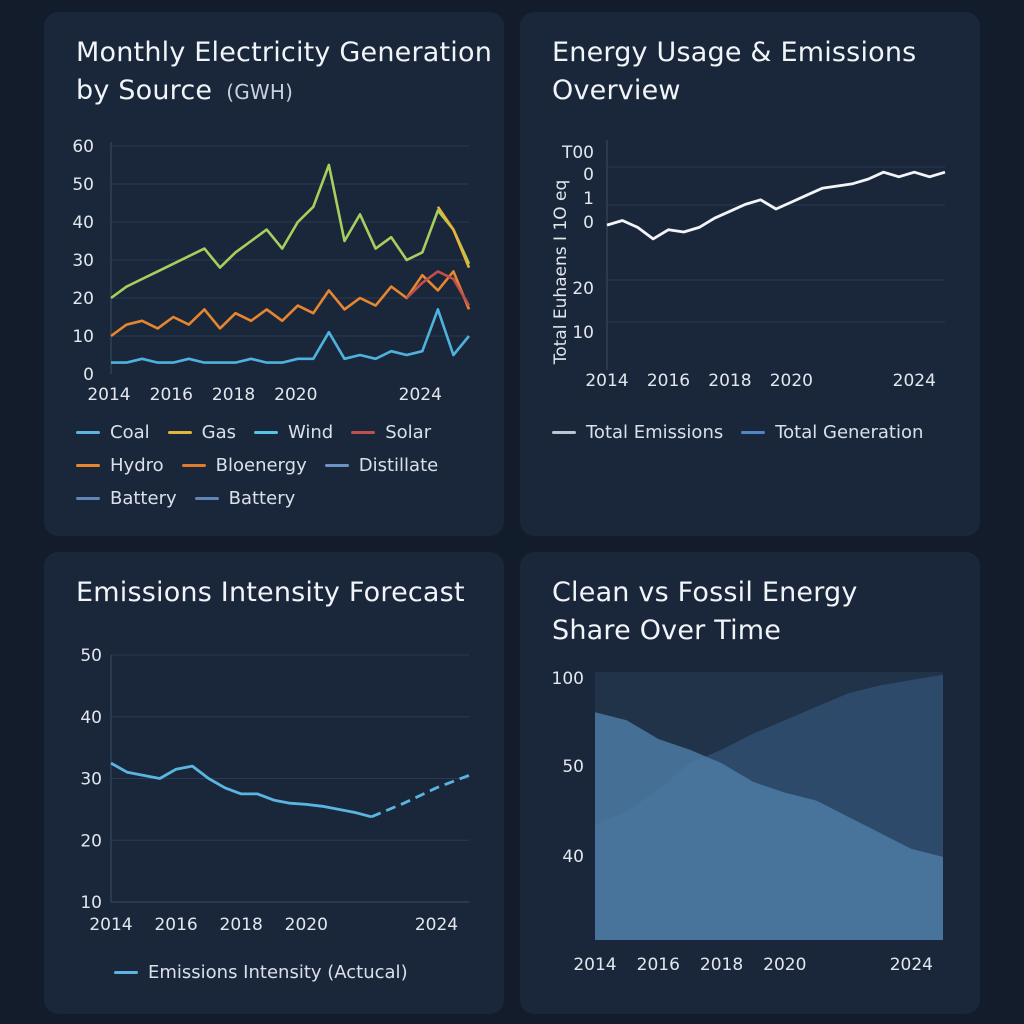  I want to click on intensity-line-chart: 10 20 30 40 50 2014 2016 2018 2020 2024, so click(275, 790).